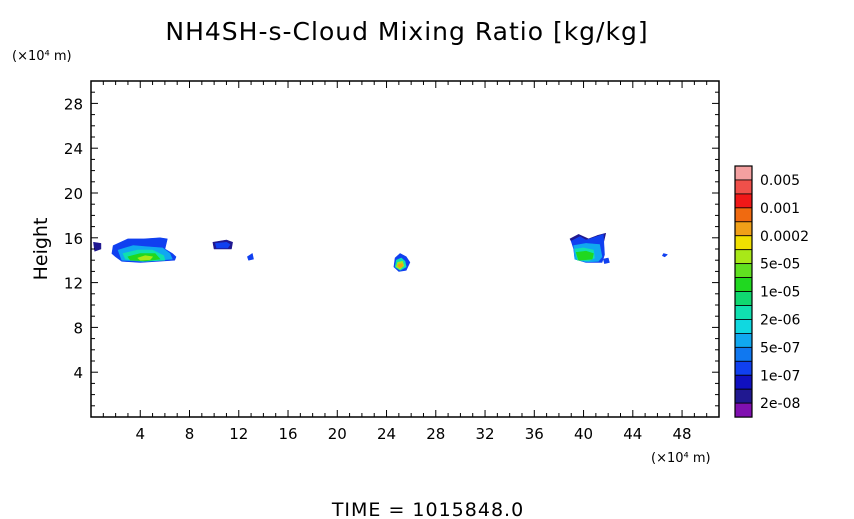 The image size is (854, 519). I want to click on colorbar-frame, so click(743, 291).